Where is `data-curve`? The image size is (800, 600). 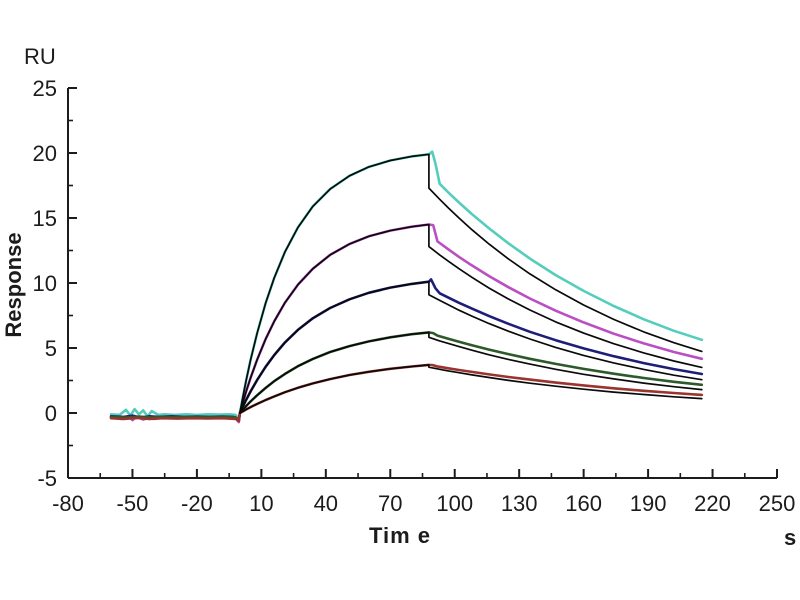
data-curve is located at coordinates (406, 376).